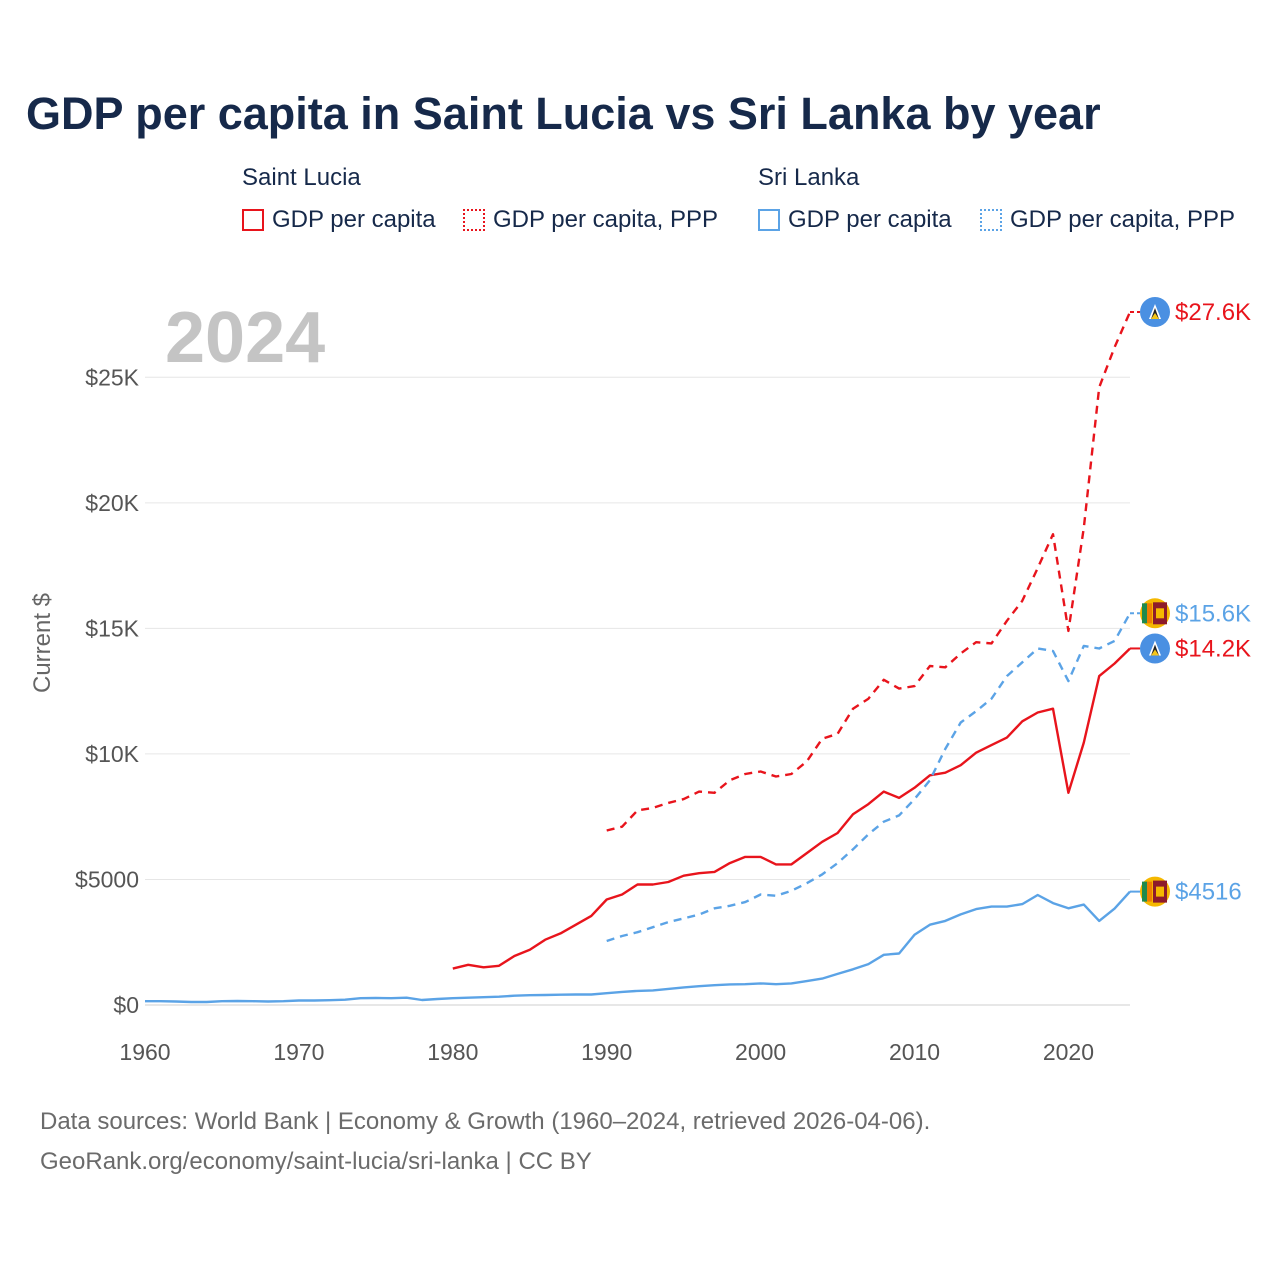 The image size is (1280, 1280). Describe the element at coordinates (126, 1005) in the screenshot. I see `y-tick-label: $0` at that location.